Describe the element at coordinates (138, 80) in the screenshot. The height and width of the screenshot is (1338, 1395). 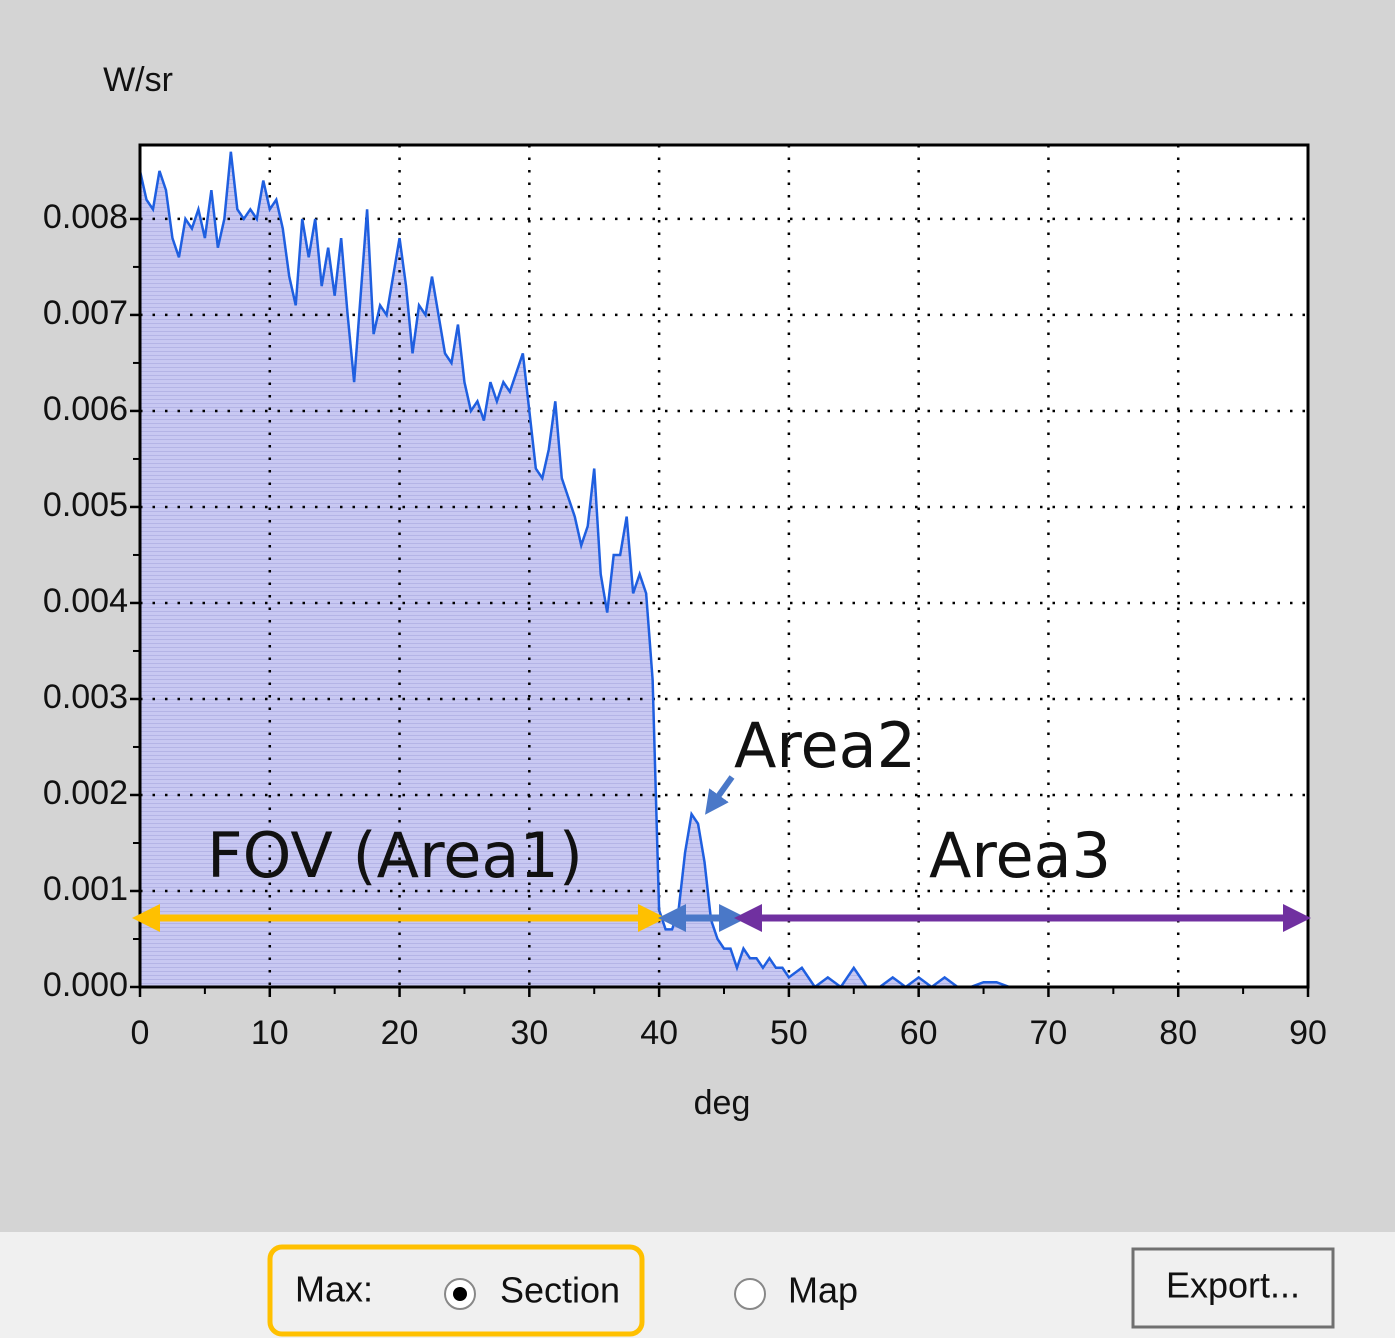
I see `y-axis-label: W/sr` at that location.